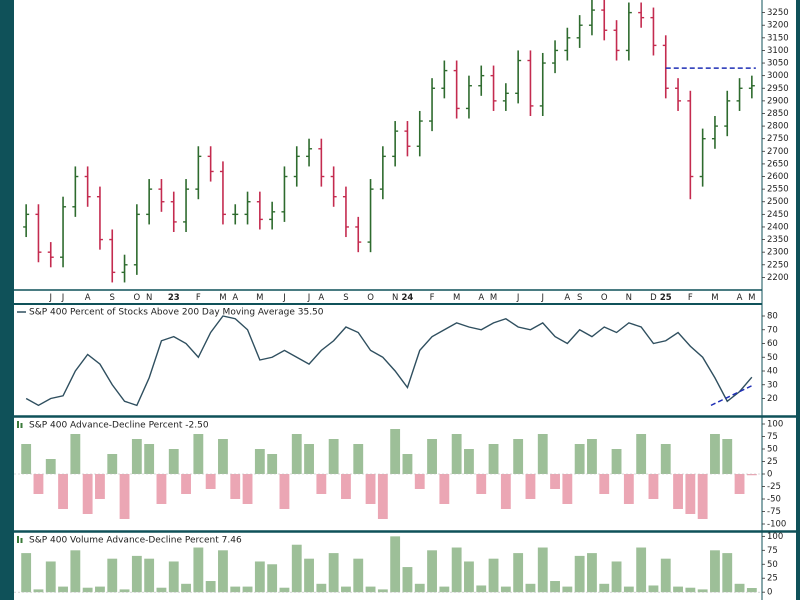 The image size is (800, 600). Describe the element at coordinates (778, 164) in the screenshot. I see `y-tick-label: 2650` at that location.